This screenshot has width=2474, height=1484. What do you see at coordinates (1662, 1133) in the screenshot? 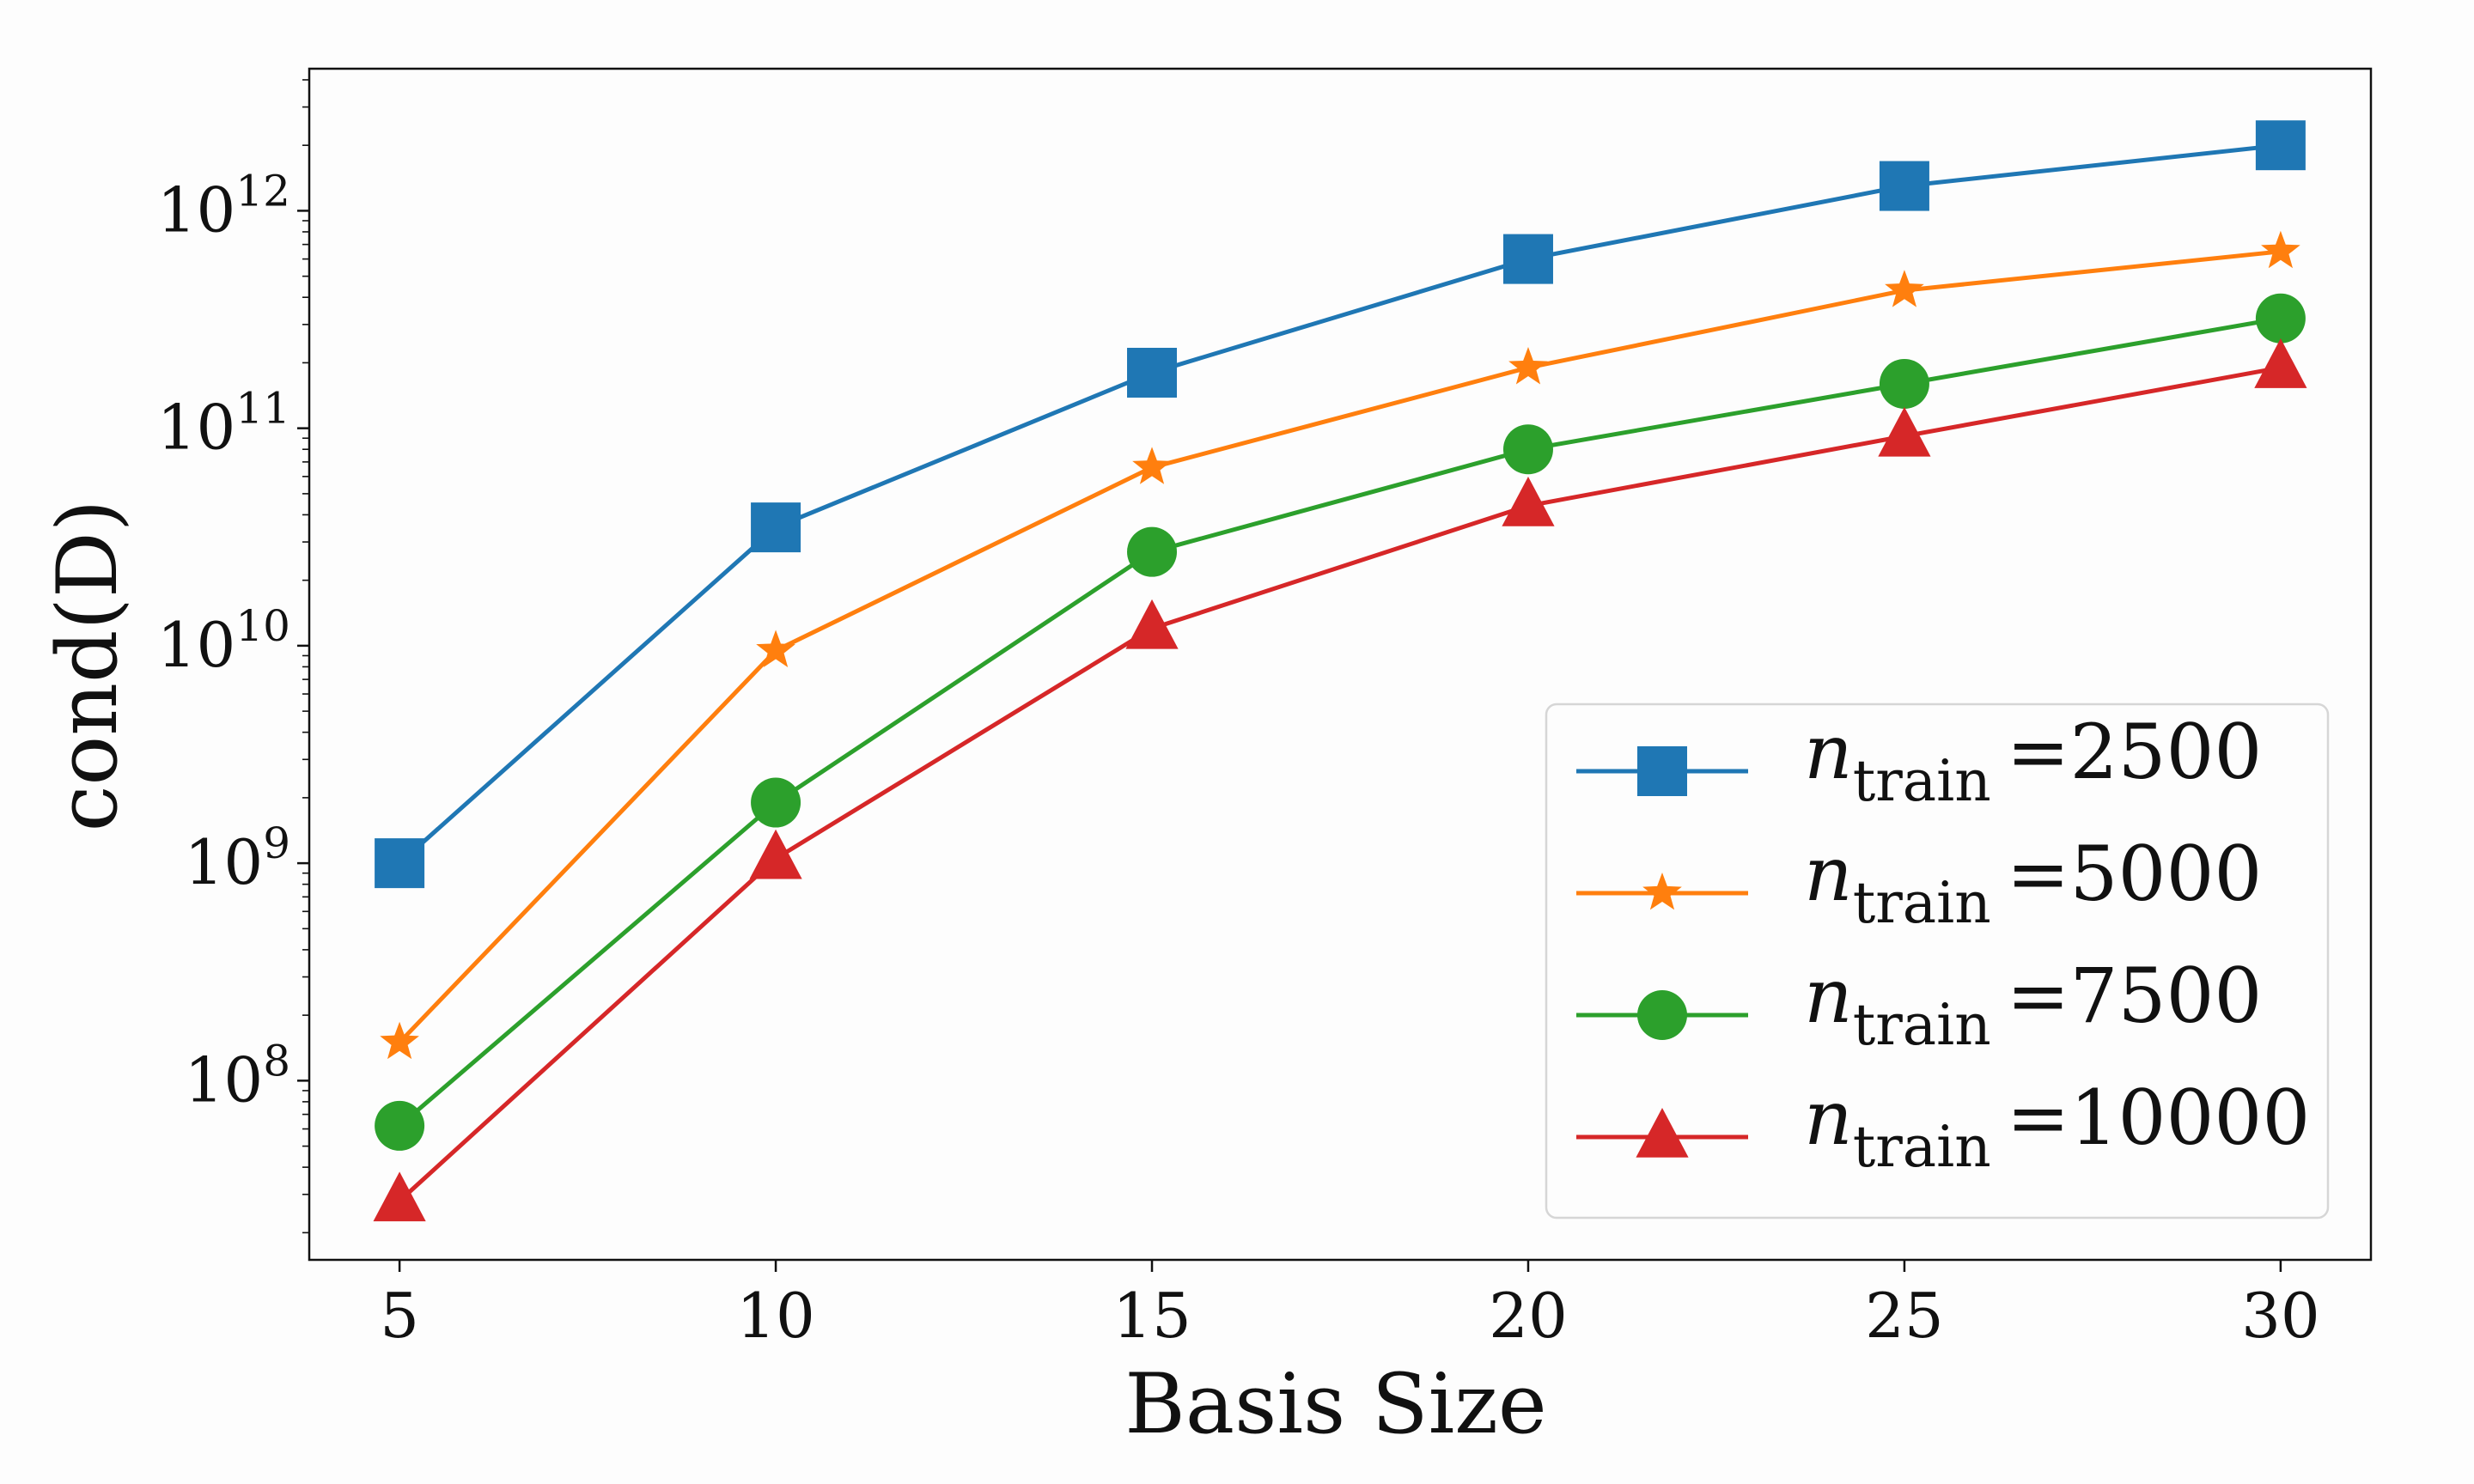
I see `legend-marker-triangle` at bounding box center [1662, 1133].